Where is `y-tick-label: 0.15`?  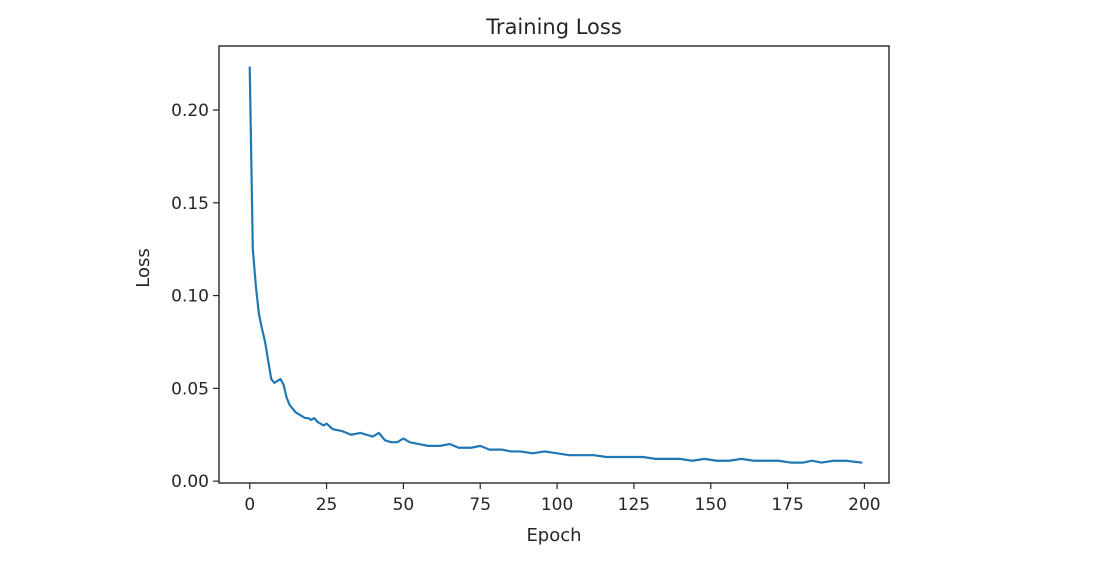 y-tick-label: 0.15 is located at coordinates (190, 204).